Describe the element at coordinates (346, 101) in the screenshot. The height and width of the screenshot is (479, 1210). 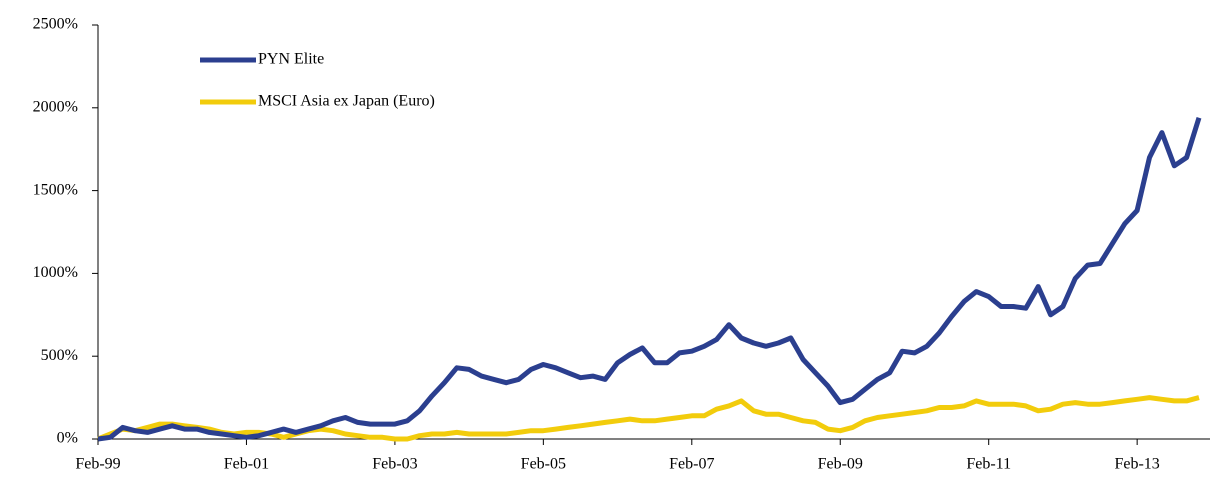
I see `legend-label: MSCI Asia ex Japan (Euro)` at that location.